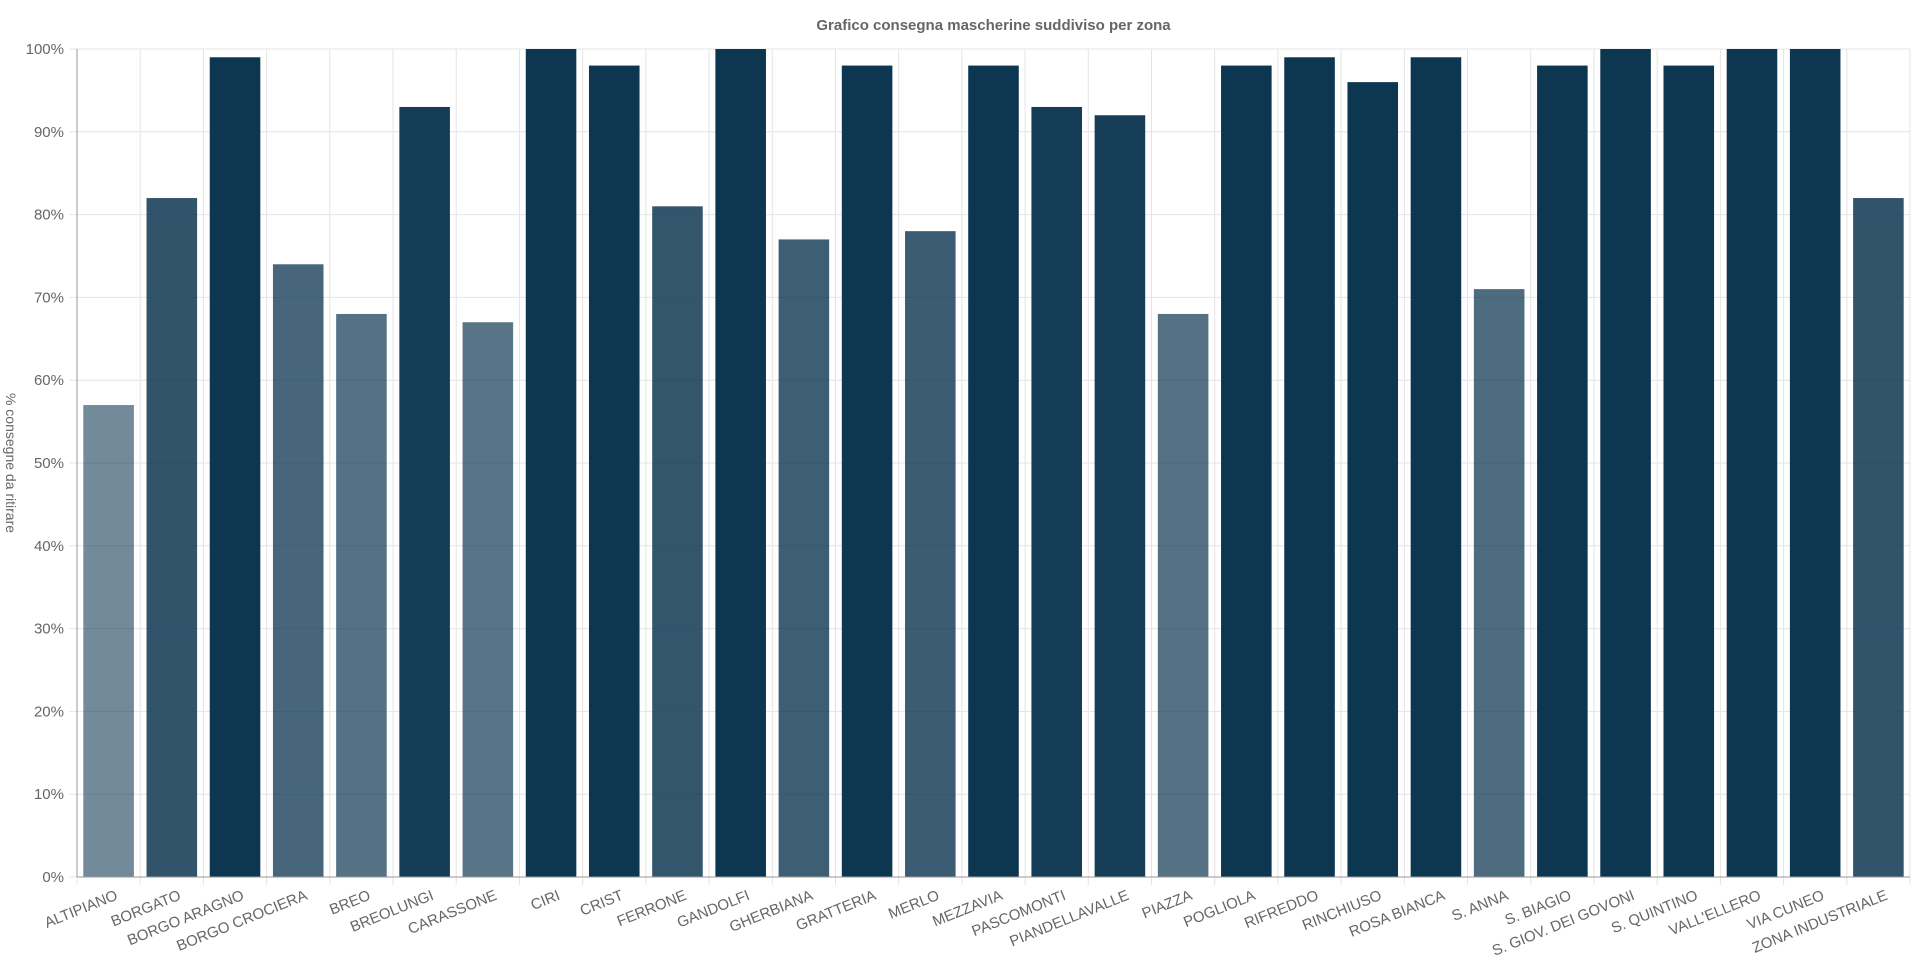 The height and width of the screenshot is (966, 1920). What do you see at coordinates (49, 297) in the screenshot?
I see `y-tick-label: 70%` at bounding box center [49, 297].